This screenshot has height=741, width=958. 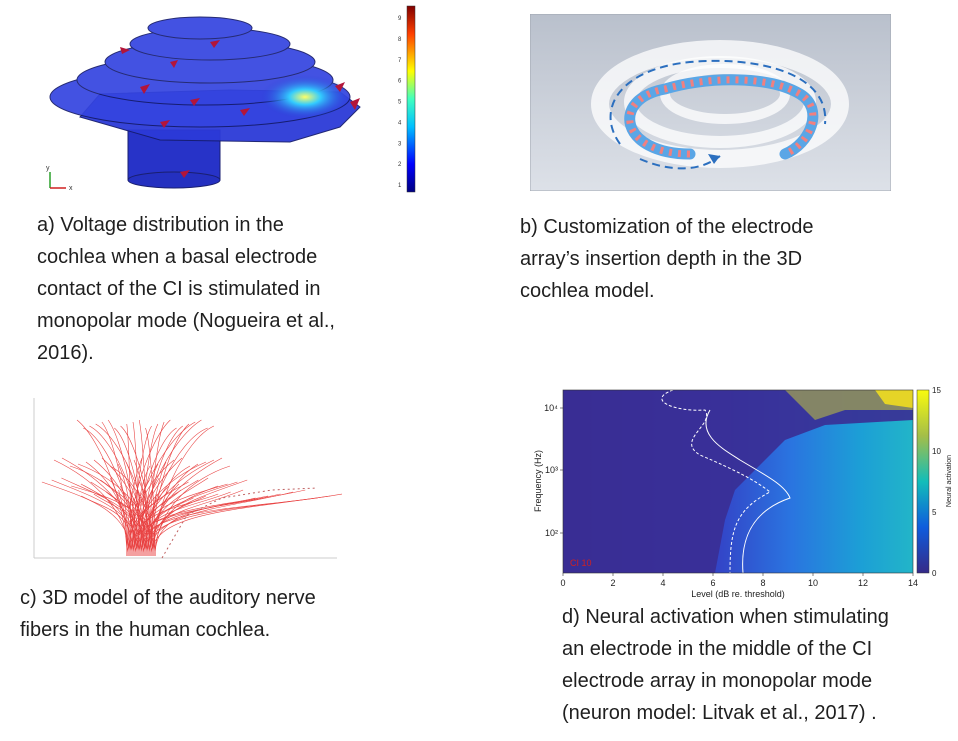 What do you see at coordinates (712, 583) in the screenshot?
I see `x-tick-label: 6` at bounding box center [712, 583].